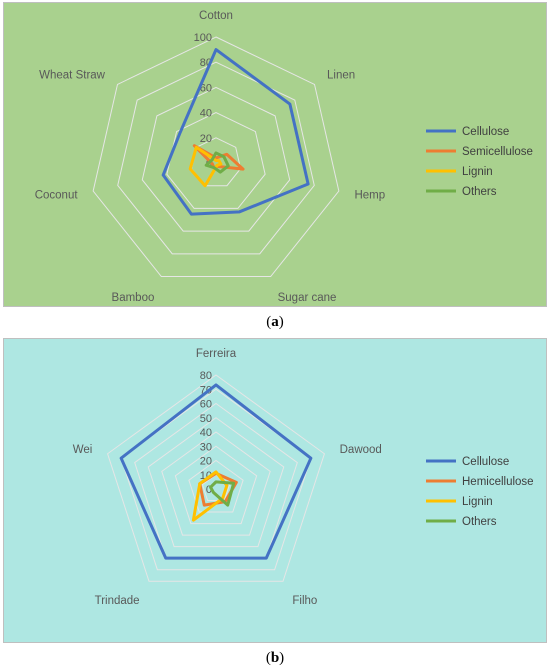 The width and height of the screenshot is (550, 672). Describe the element at coordinates (72, 75) in the screenshot. I see `category-label-wheat-straw: Wheat Straw` at that location.